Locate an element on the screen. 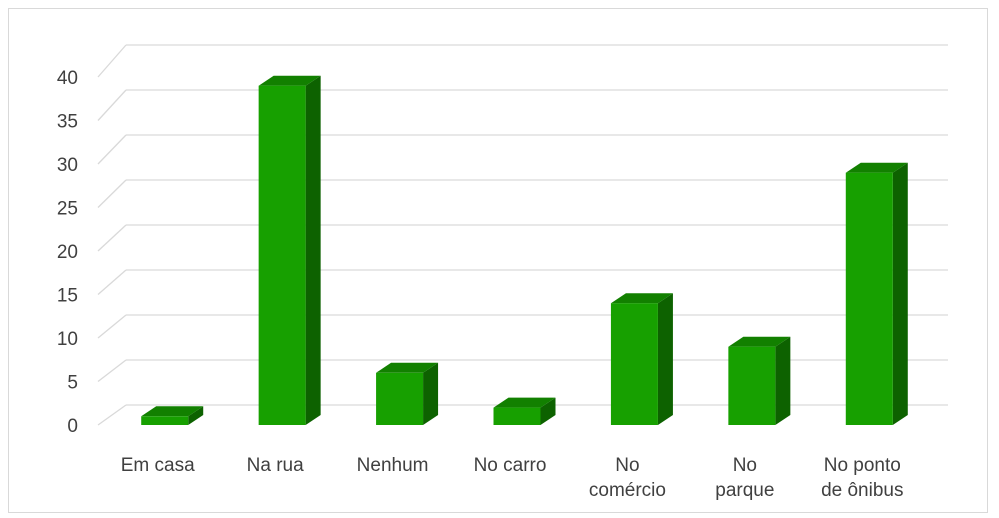 Image resolution: width=999 pixels, height=518 pixels. x-tick-label: No parque is located at coordinates (744, 478).